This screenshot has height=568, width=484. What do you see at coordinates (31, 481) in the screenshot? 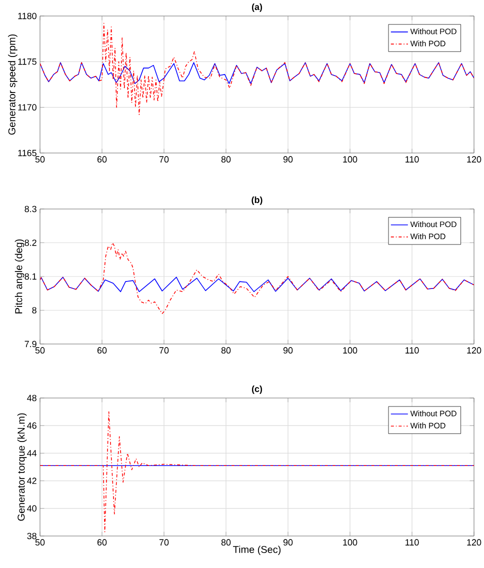
I see `y-tick-label: 42` at bounding box center [31, 481].